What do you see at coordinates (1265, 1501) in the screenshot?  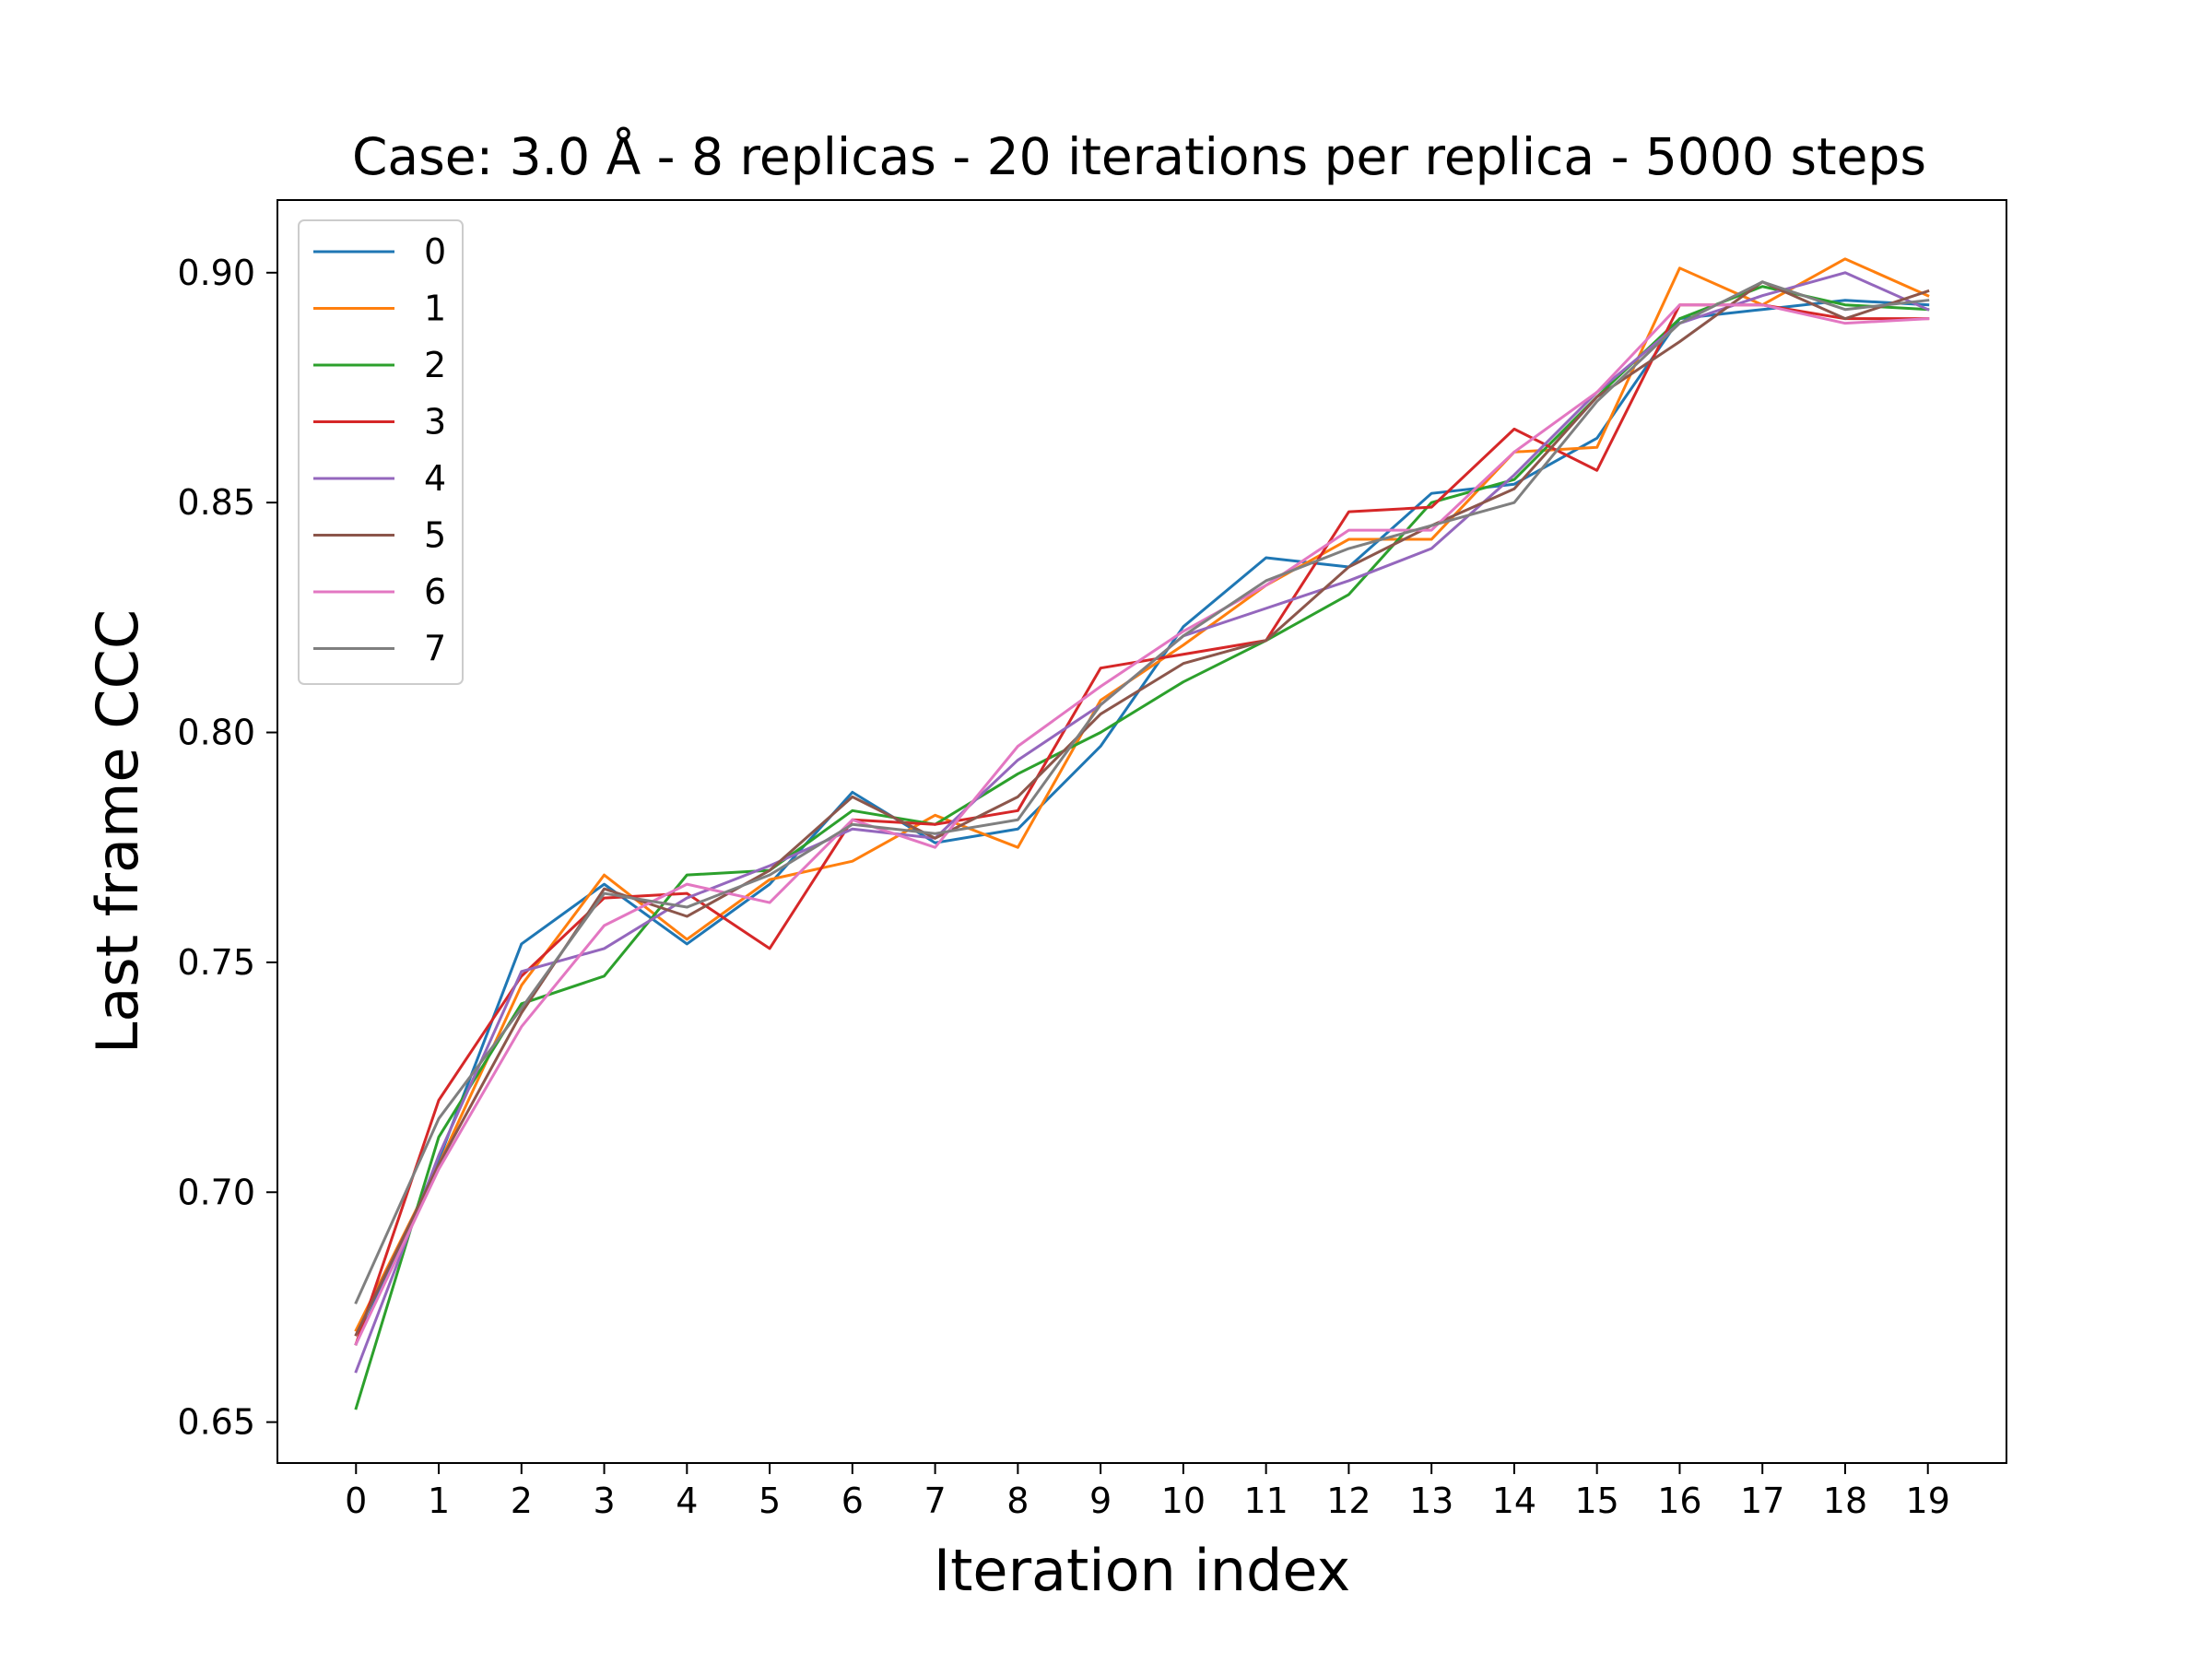 I see `x-tick-label: 11` at bounding box center [1265, 1501].